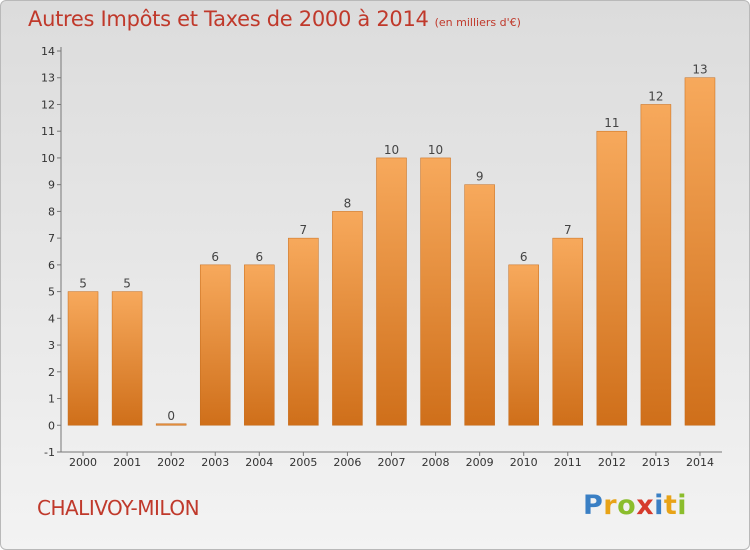  What do you see at coordinates (303, 462) in the screenshot?
I see `x-tick-label: 2005` at bounding box center [303, 462].